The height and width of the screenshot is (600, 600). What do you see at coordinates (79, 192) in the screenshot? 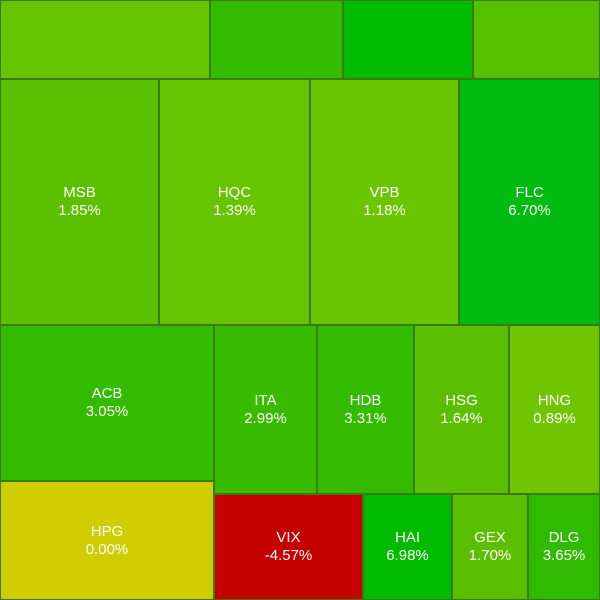
I see `ticker-symbol: MSB` at bounding box center [79, 192].